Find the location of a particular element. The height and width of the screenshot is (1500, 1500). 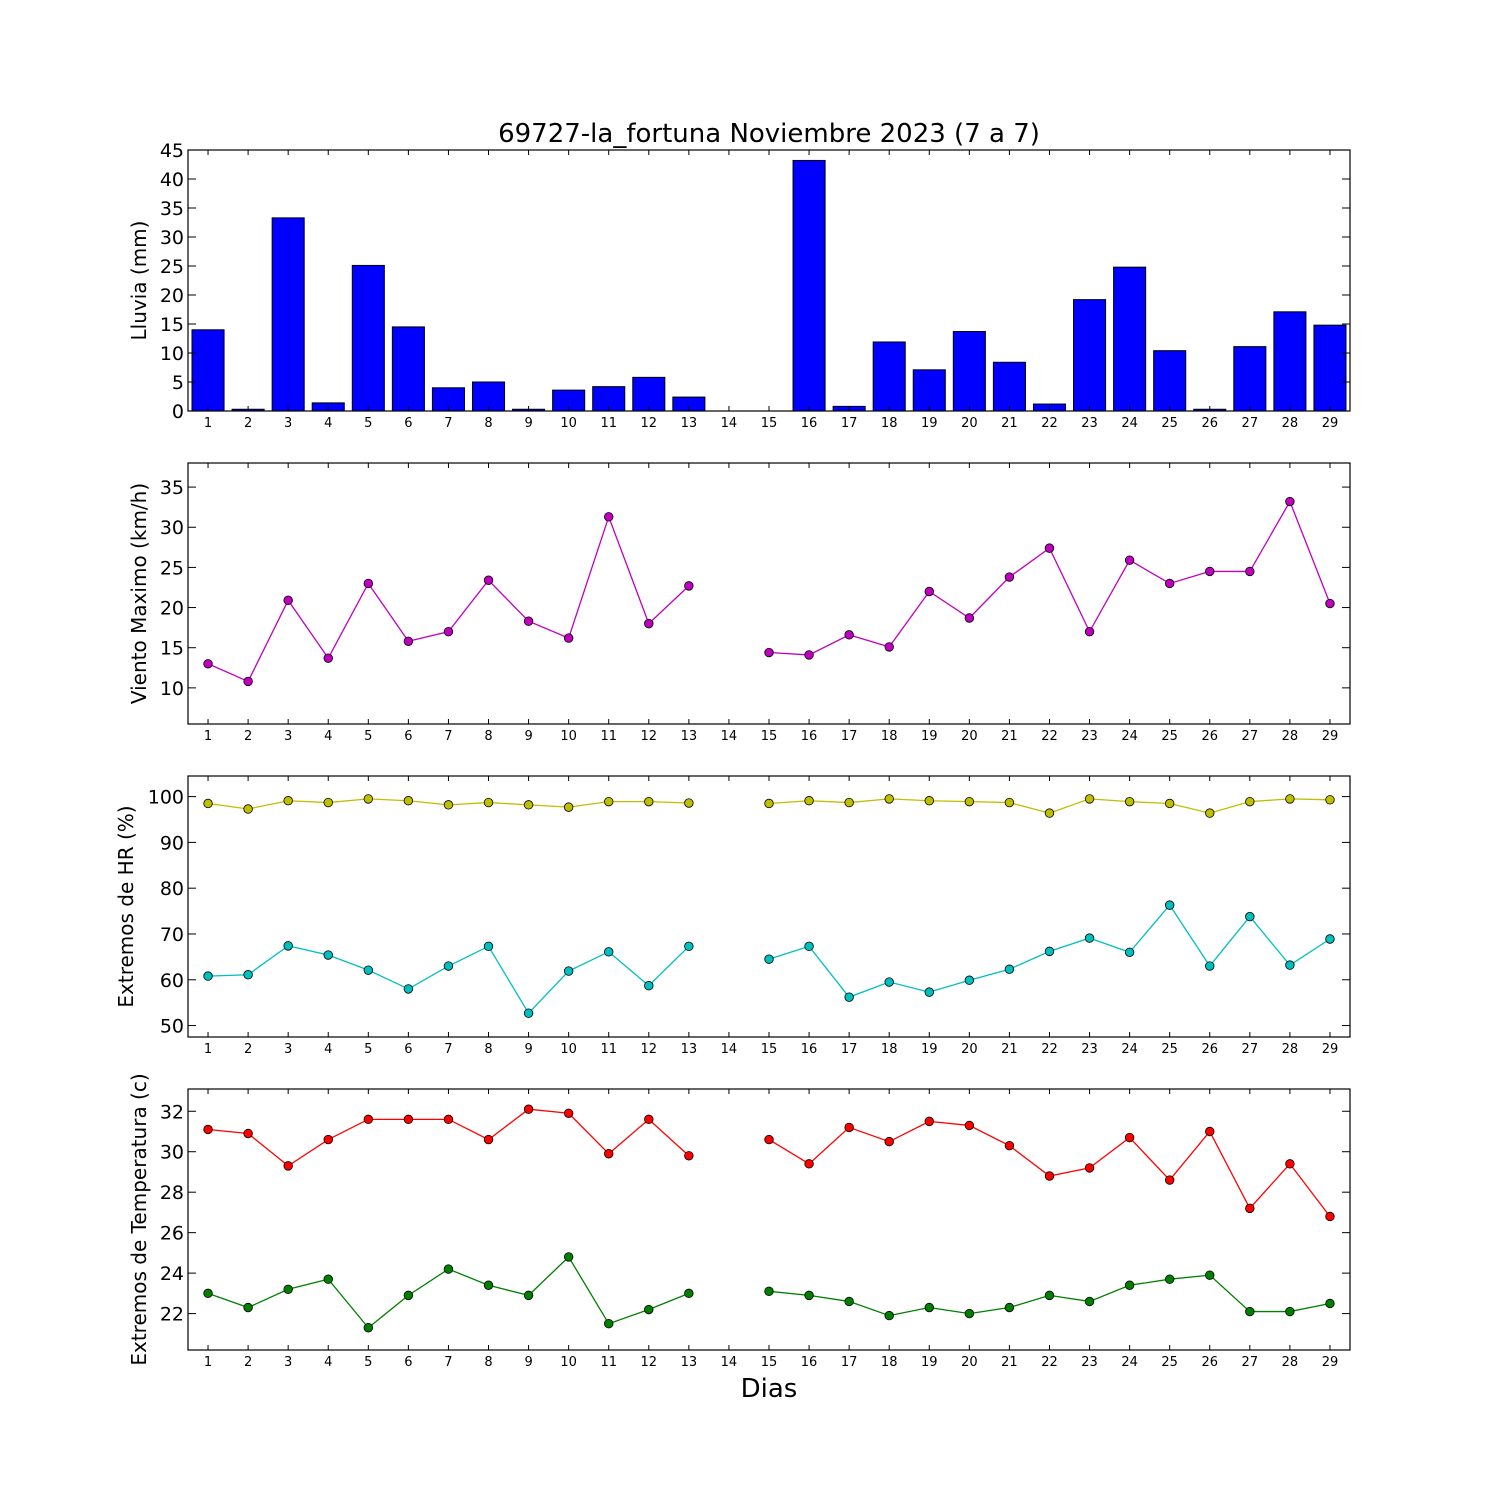

y-tick-label: 0 is located at coordinates (178, 412).